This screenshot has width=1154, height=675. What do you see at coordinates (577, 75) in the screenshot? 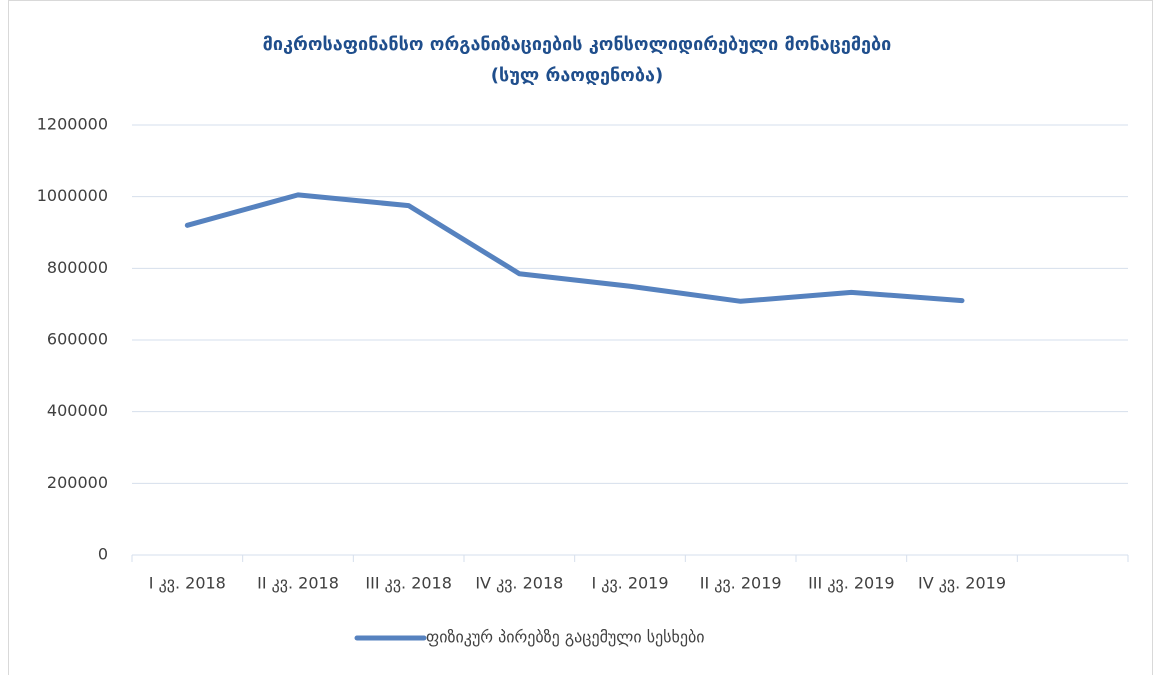
I see `chart-subtitle: (სულ რაოდენობა)` at bounding box center [577, 75].